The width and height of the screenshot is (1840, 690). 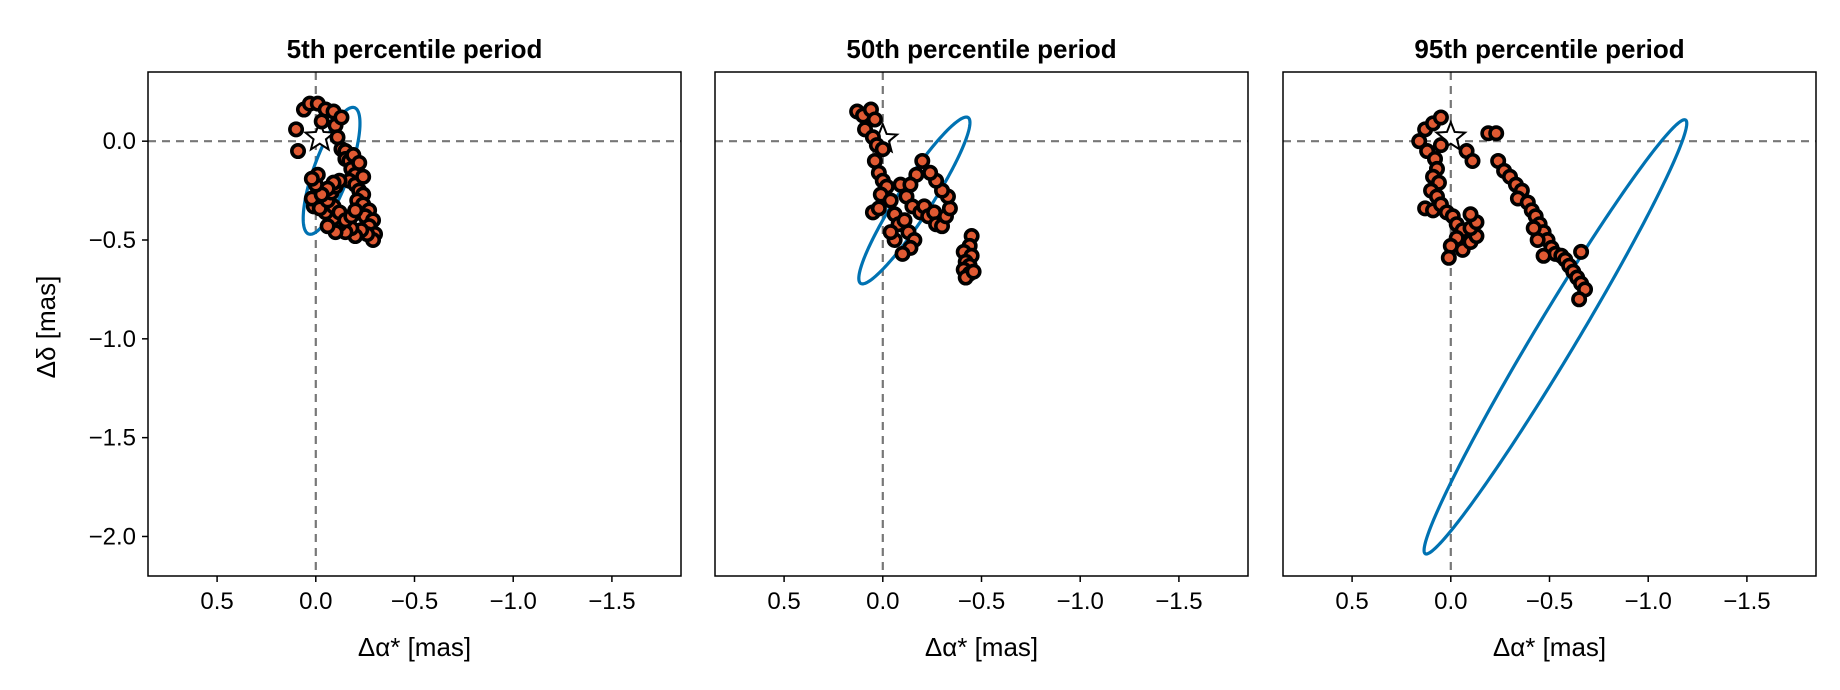 I want to click on y-tick-label: 0.0, so click(x=119, y=141).